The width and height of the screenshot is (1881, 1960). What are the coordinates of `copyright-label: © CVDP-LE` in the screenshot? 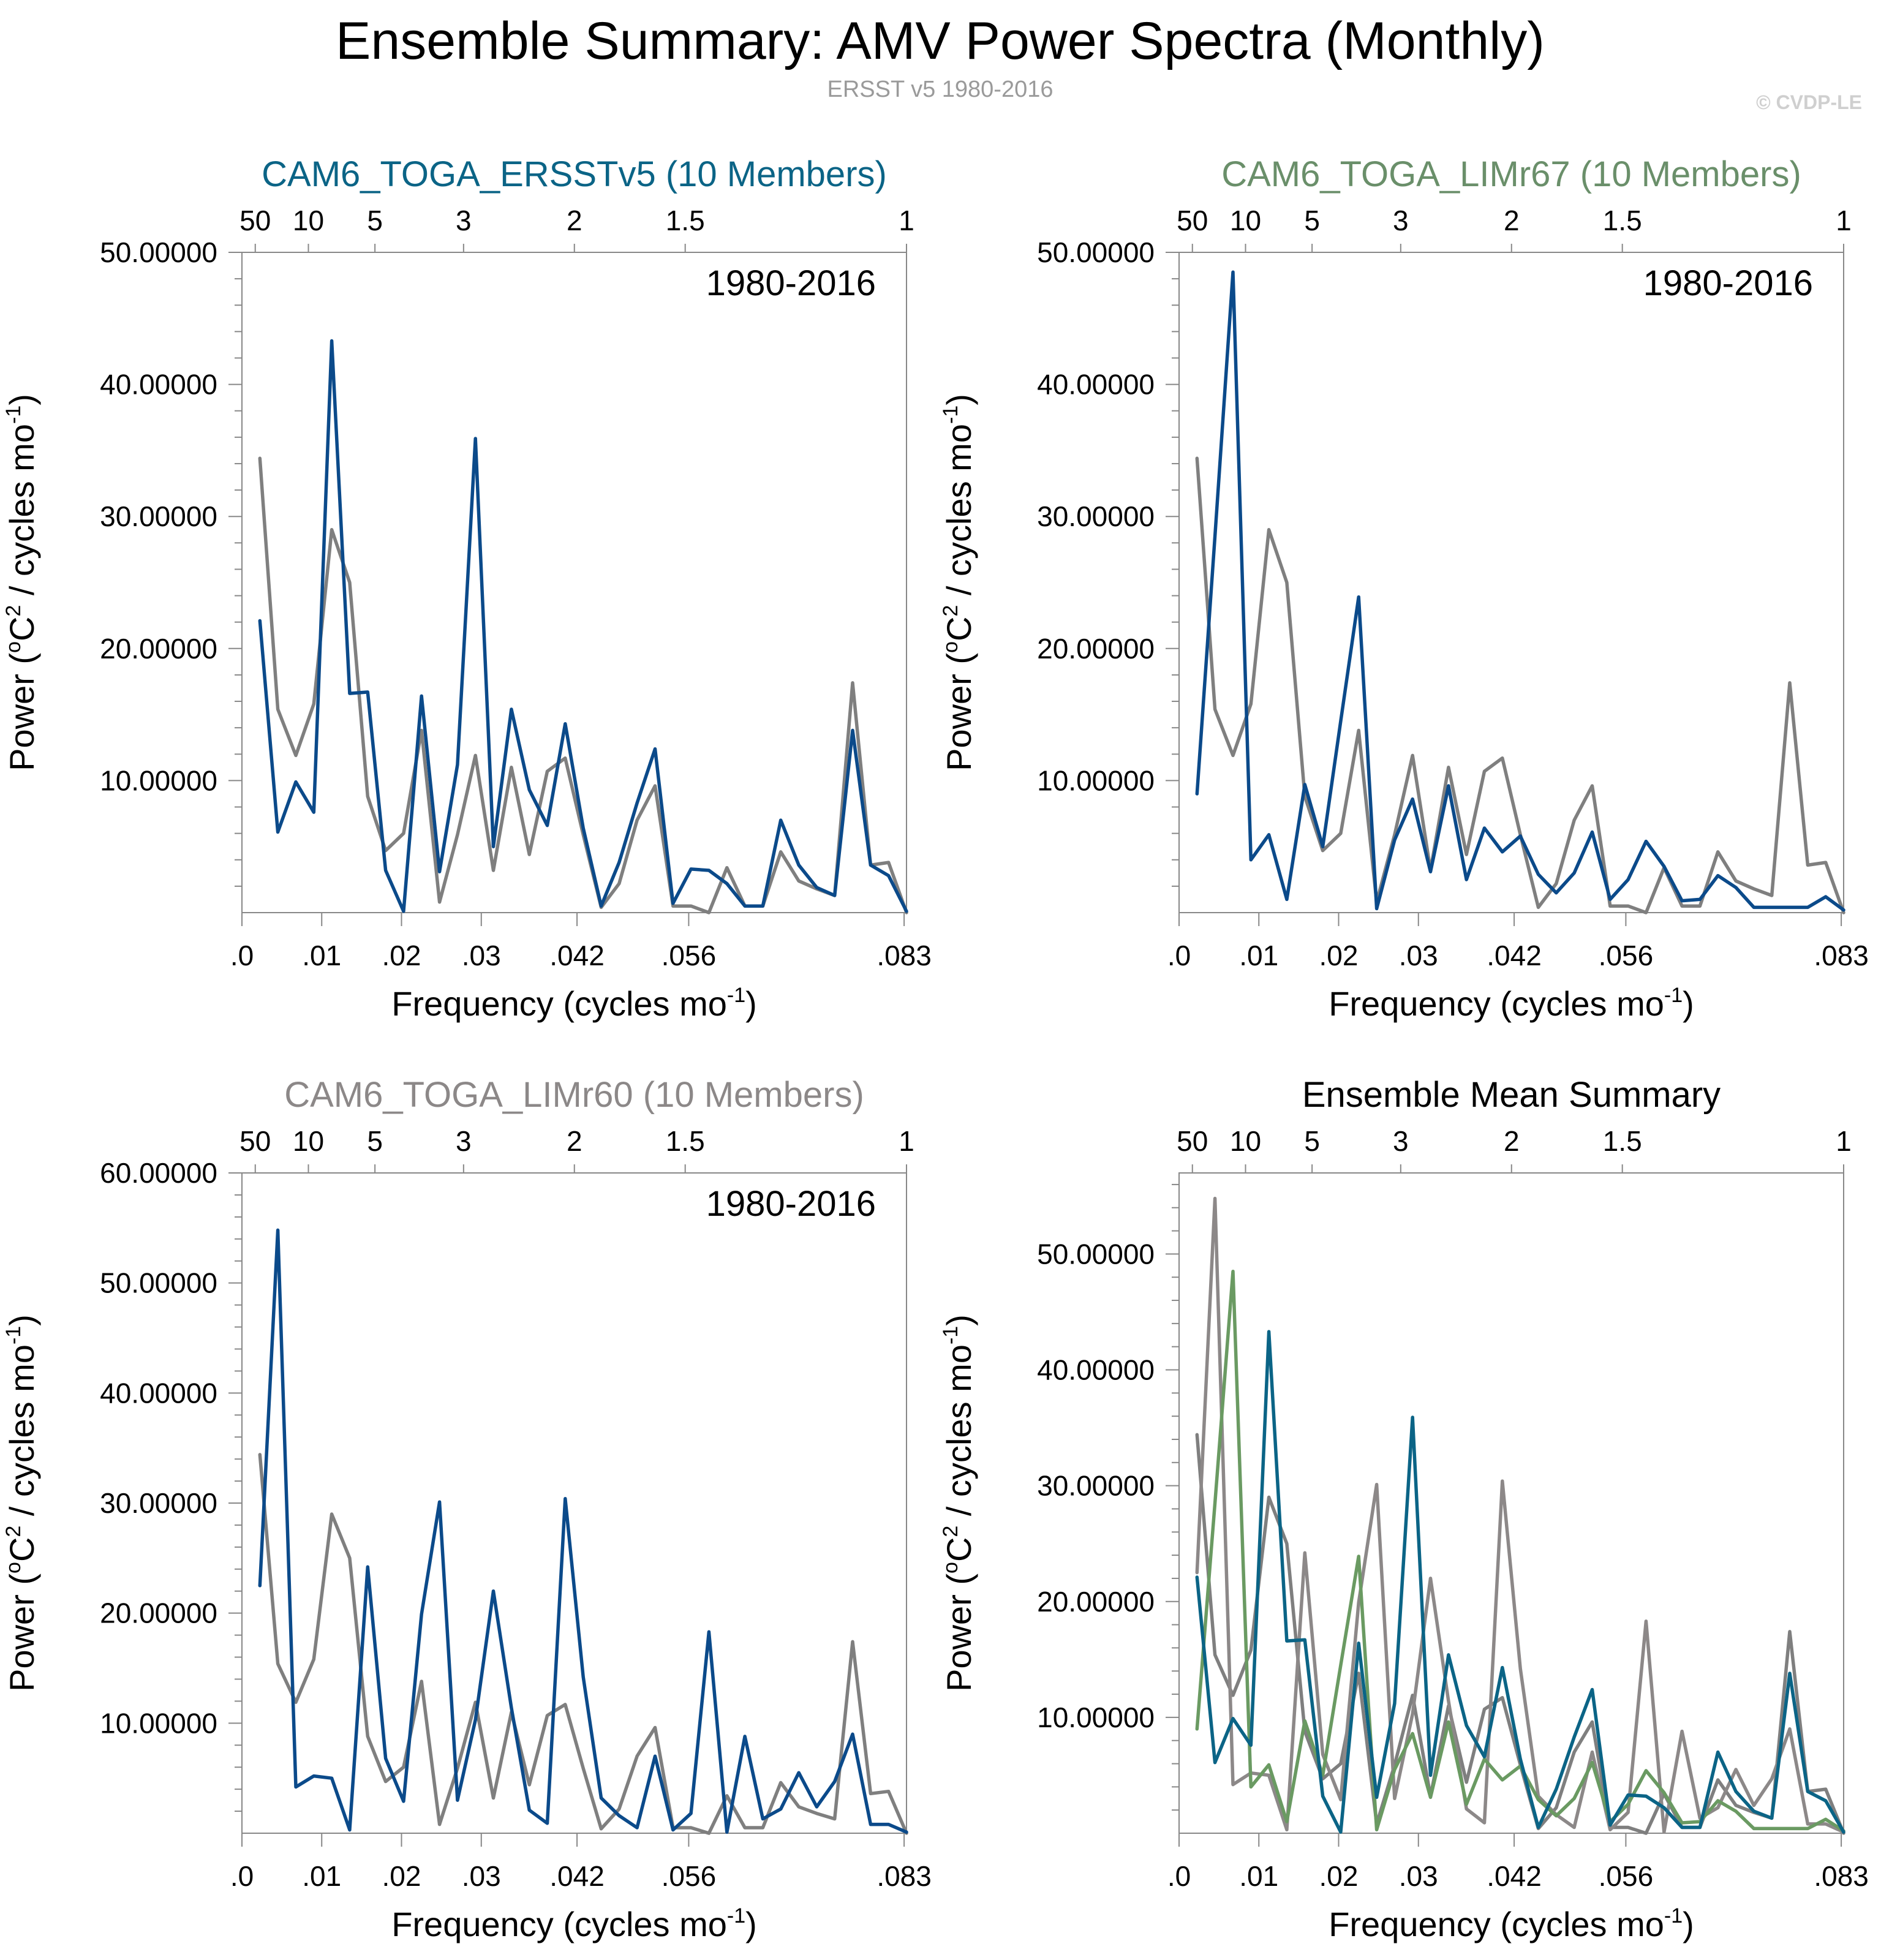 It's located at (1809, 102).